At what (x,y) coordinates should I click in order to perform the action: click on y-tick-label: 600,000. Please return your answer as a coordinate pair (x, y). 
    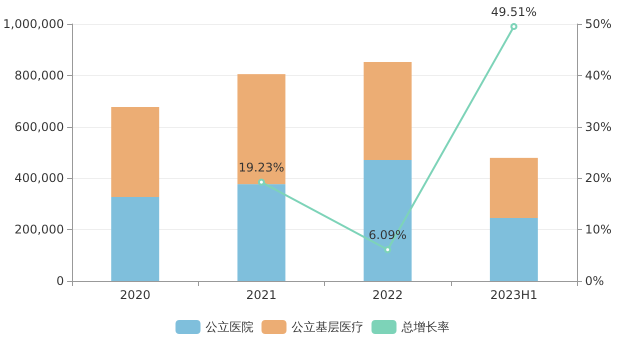
    Looking at the image, I should click on (39, 127).